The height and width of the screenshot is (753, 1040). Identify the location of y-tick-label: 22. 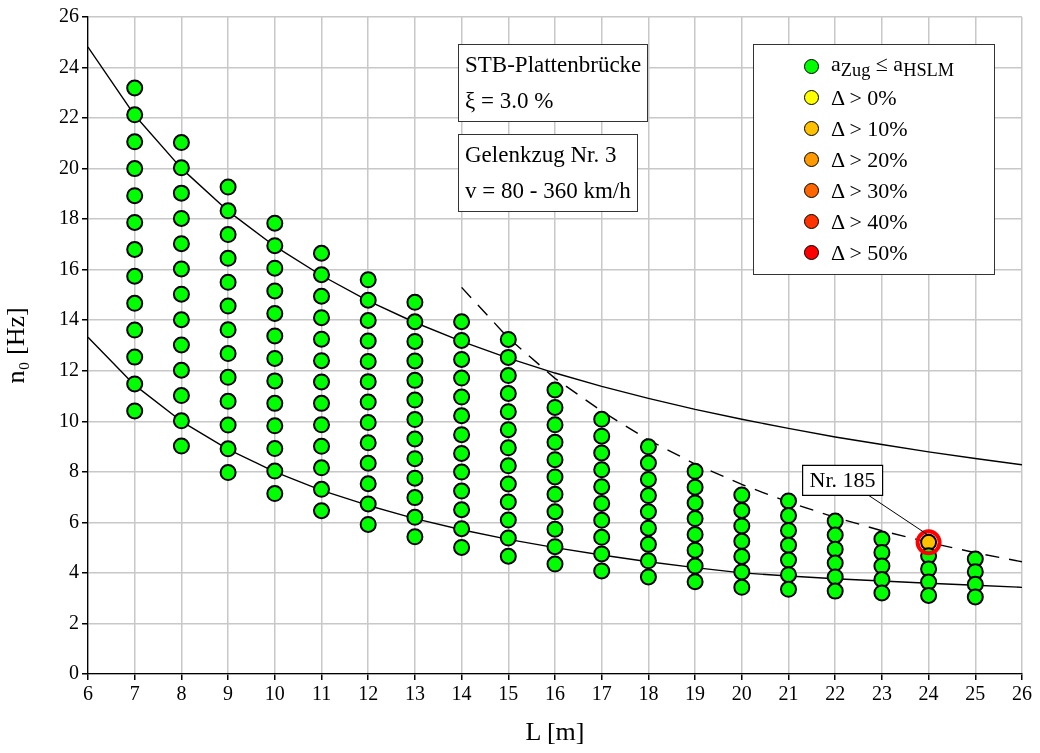
(69, 116).